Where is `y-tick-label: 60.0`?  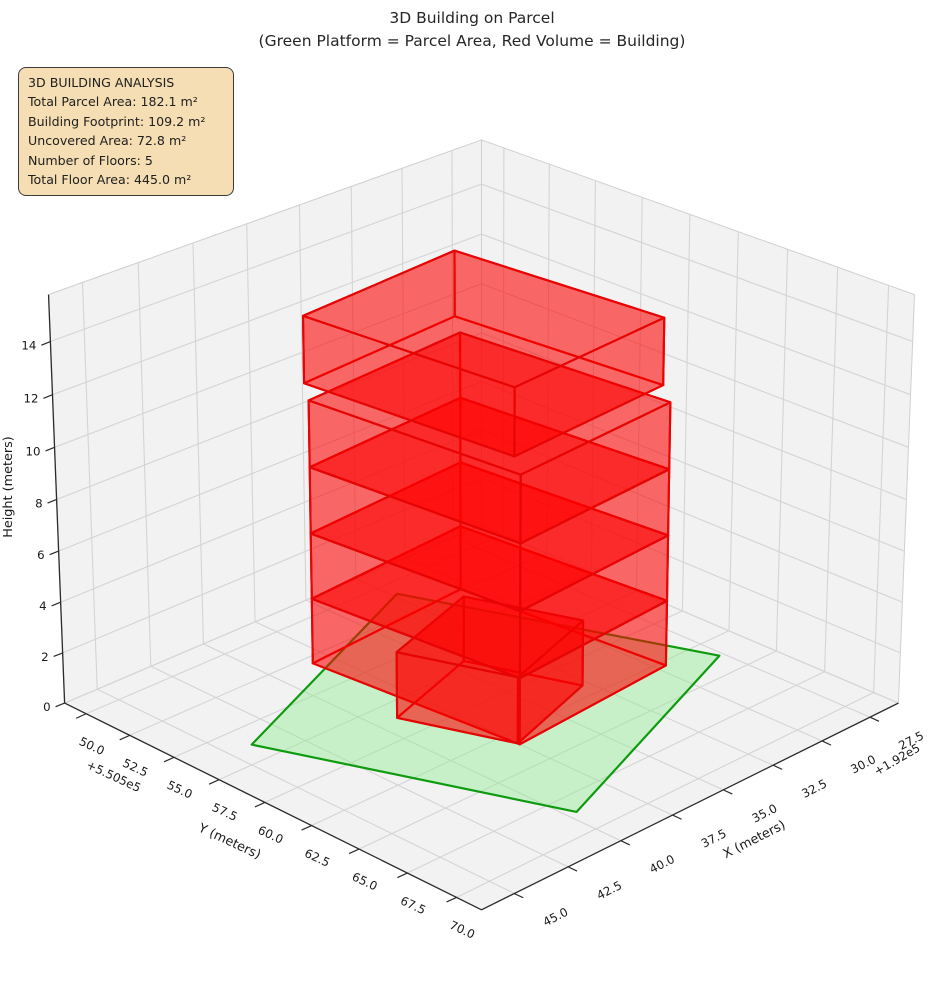 y-tick-label: 60.0 is located at coordinates (271, 835).